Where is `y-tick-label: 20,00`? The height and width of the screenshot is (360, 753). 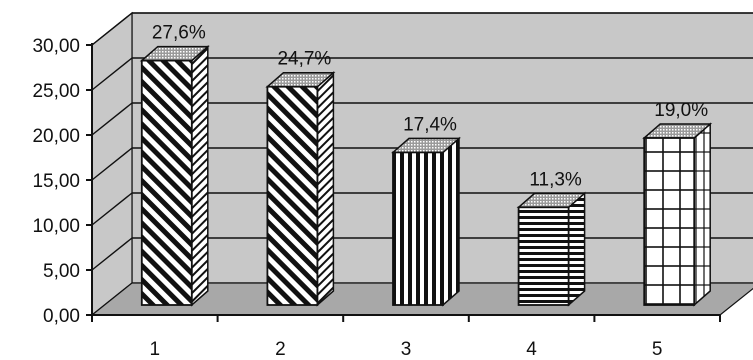 y-tick-label: 20,00 is located at coordinates (56, 136).